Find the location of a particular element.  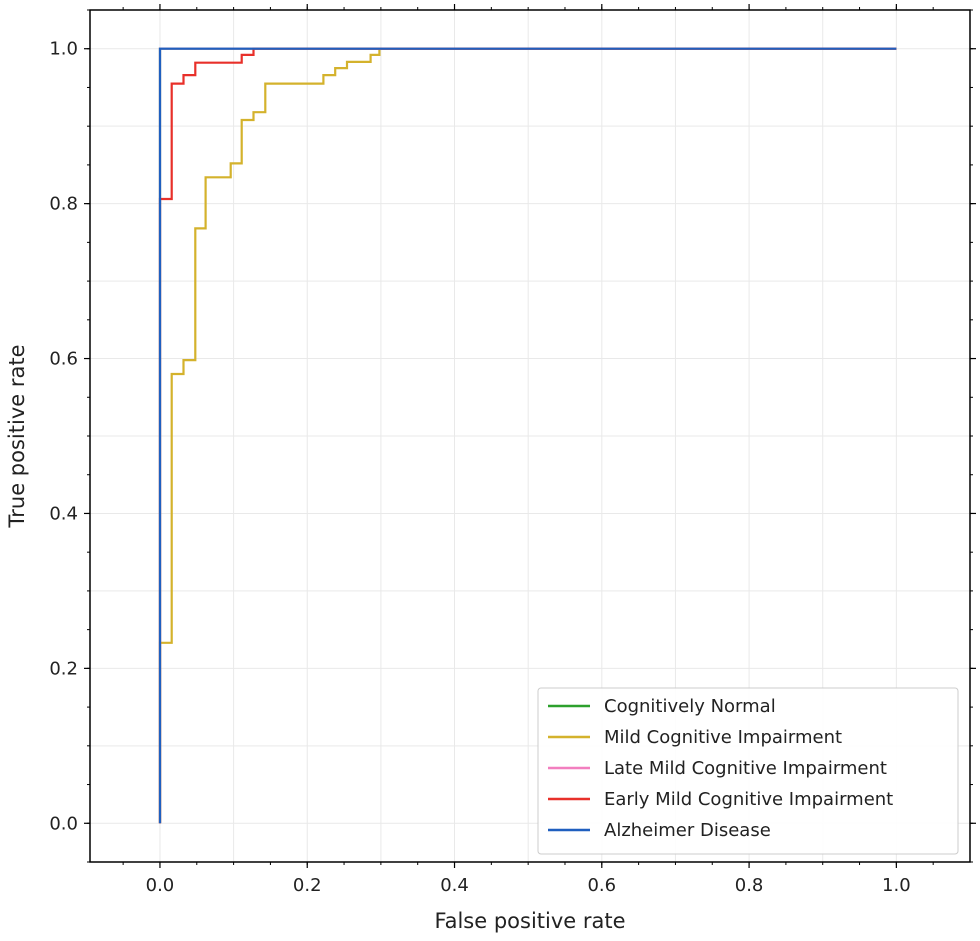

y-tick-label: 1.0 is located at coordinates (63, 49).